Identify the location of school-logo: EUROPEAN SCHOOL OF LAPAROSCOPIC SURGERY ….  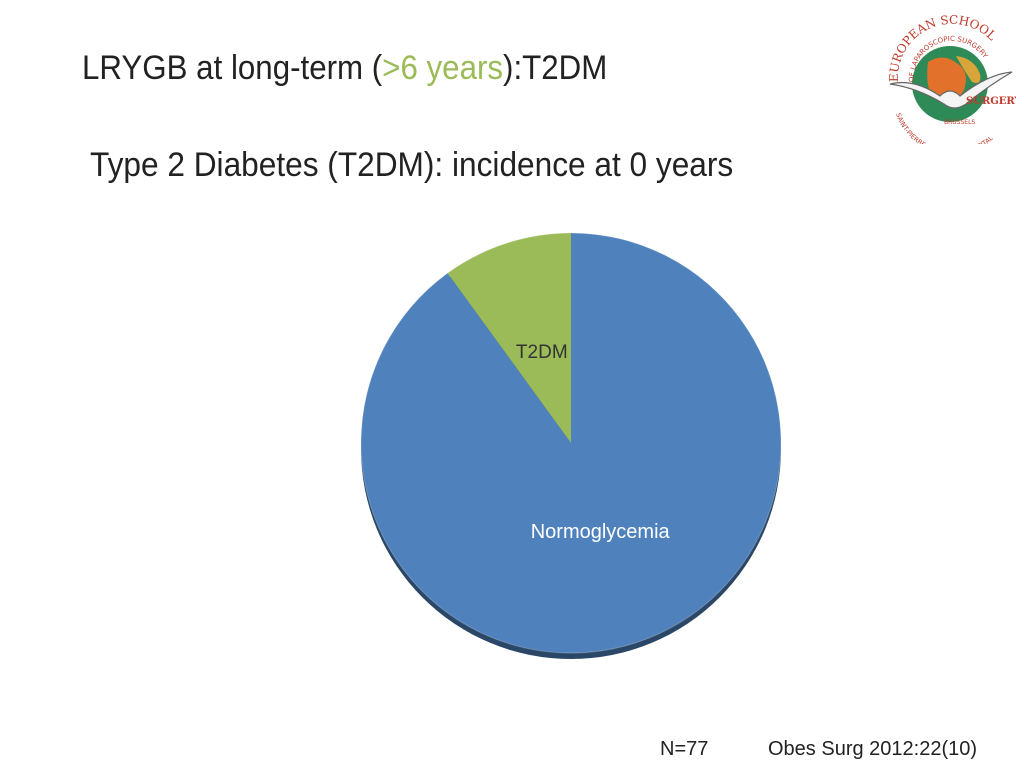
(951, 78).